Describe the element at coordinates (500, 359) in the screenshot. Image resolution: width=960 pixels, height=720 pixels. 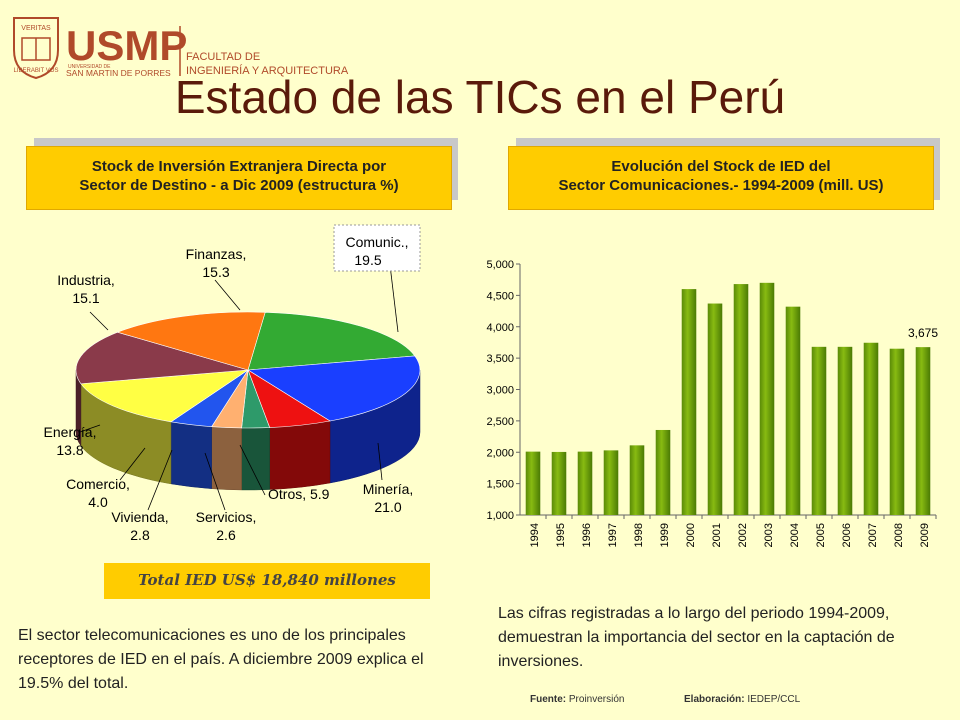
I see `y-tick-label-5: 3,500` at that location.